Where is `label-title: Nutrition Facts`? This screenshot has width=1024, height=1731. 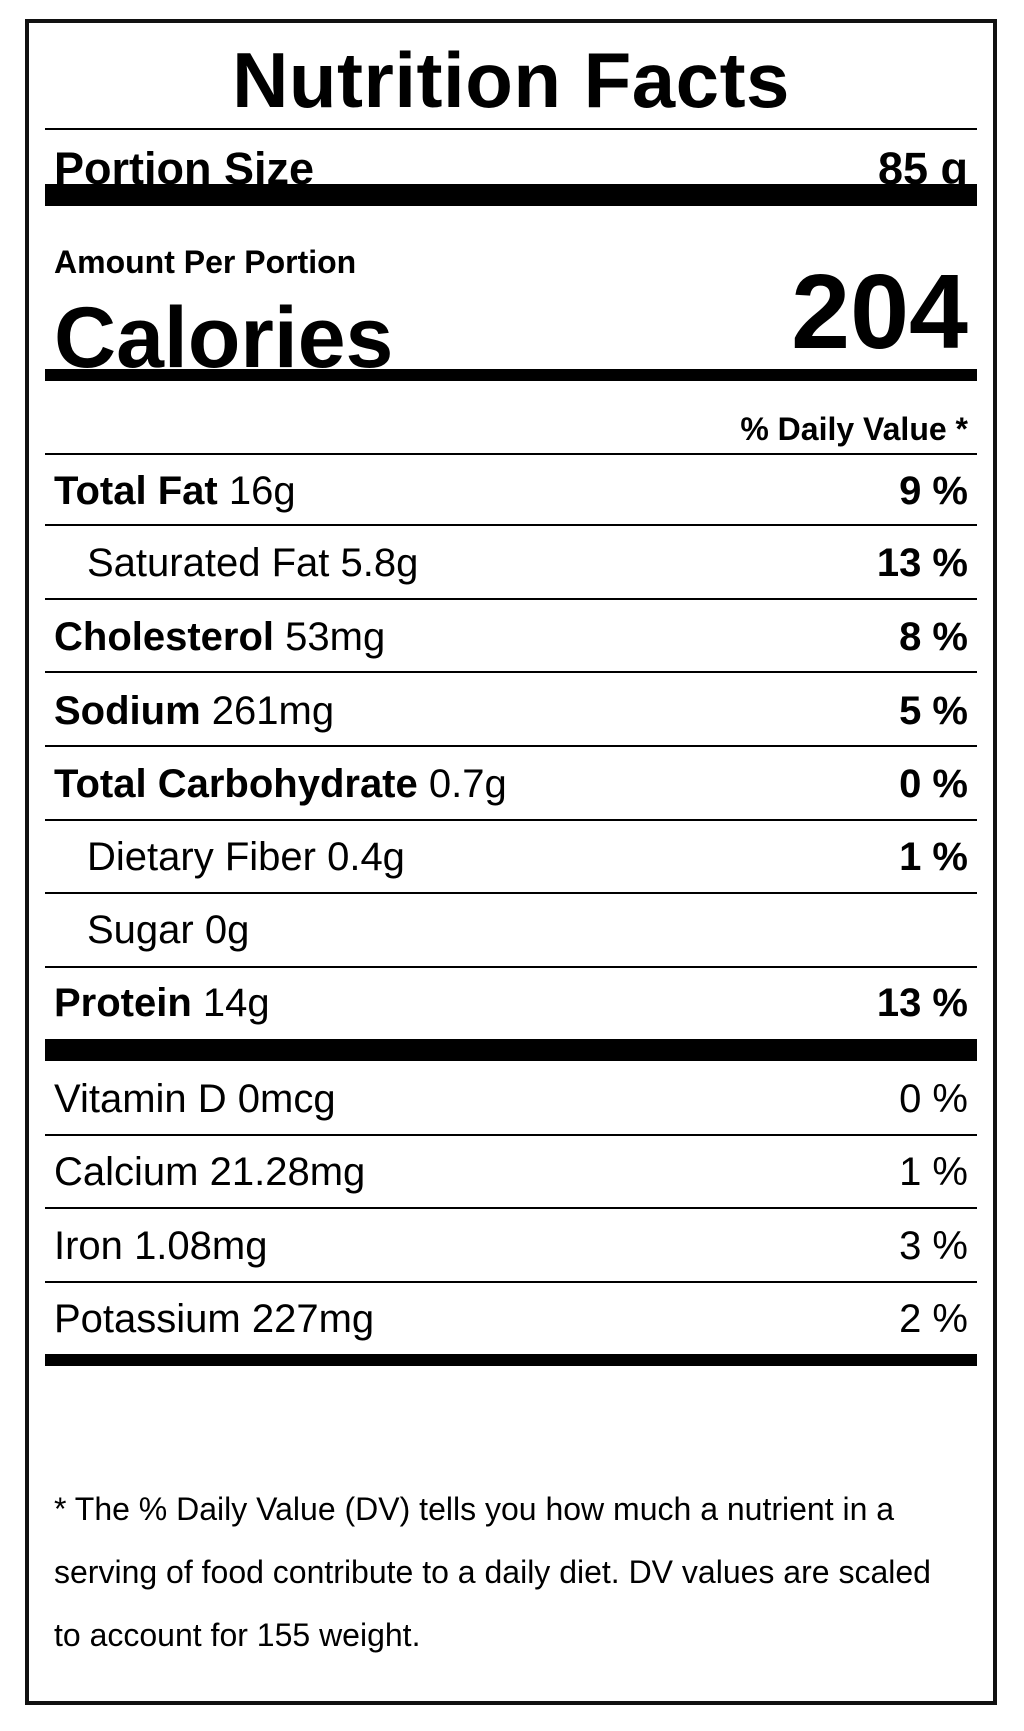 label-title: Nutrition Facts is located at coordinates (511, 80).